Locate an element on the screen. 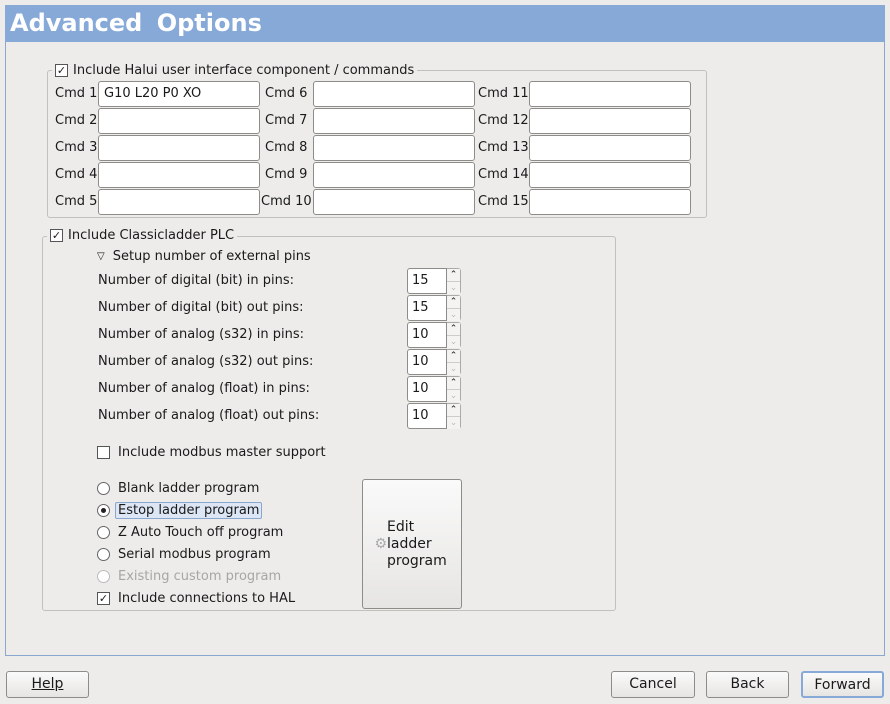 This screenshot has width=890, height=704. program-radio: Estop ladder program is located at coordinates (180, 510).